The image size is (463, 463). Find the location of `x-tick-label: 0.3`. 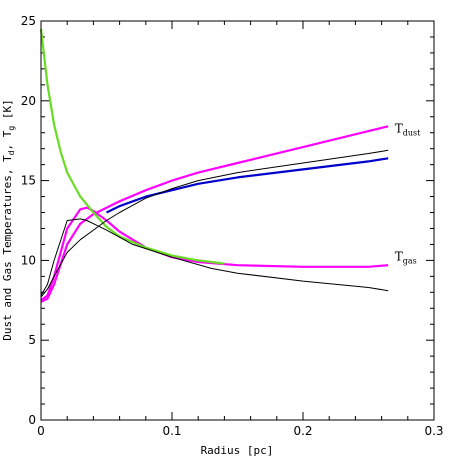

x-tick-label: 0.3 is located at coordinates (433, 431).